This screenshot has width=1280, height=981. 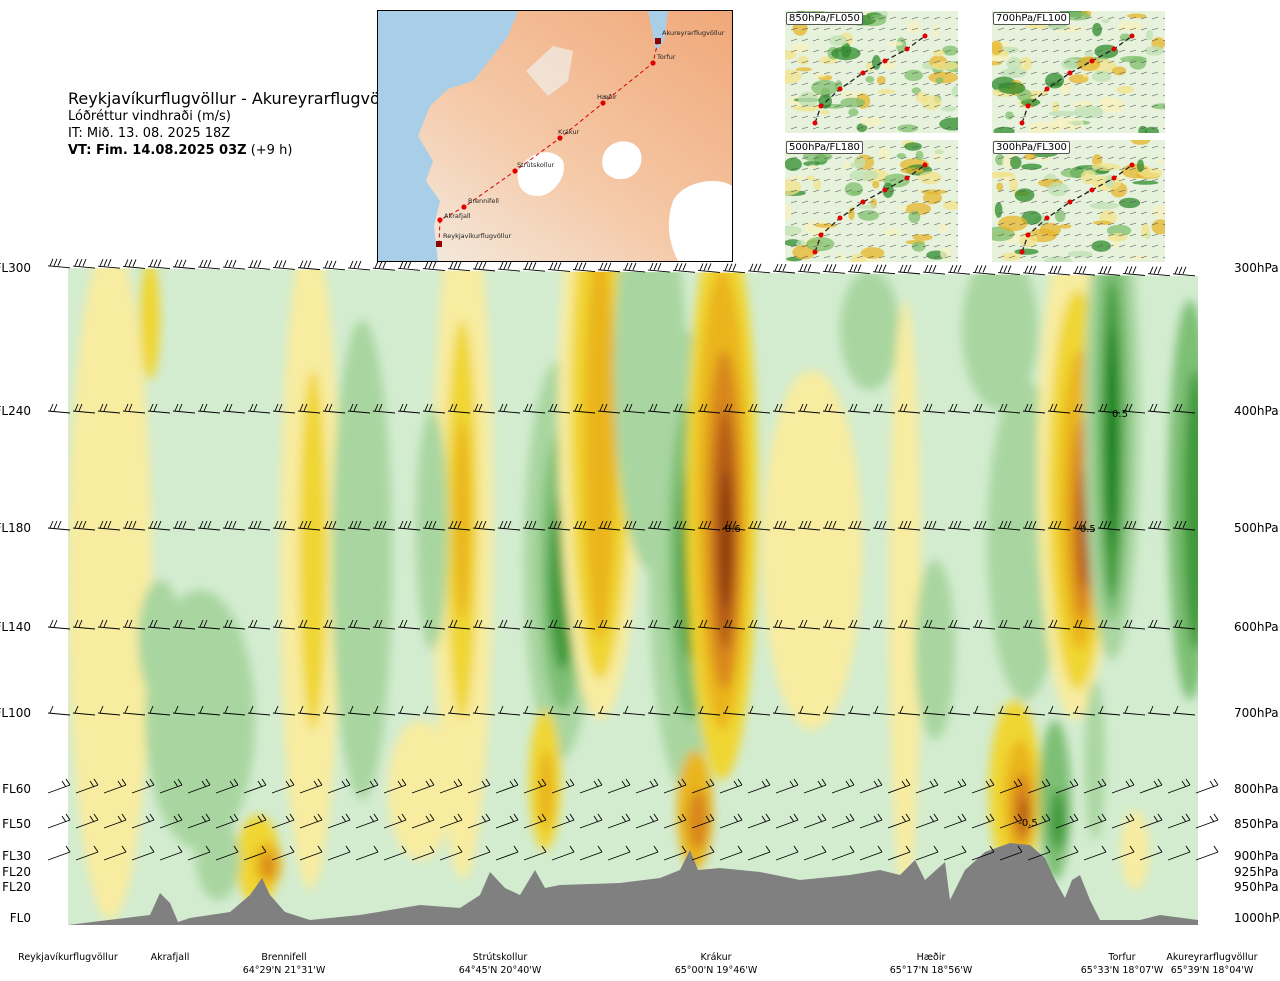 I want to click on pressure-level-label: 850hPa, so click(x=1256, y=824).